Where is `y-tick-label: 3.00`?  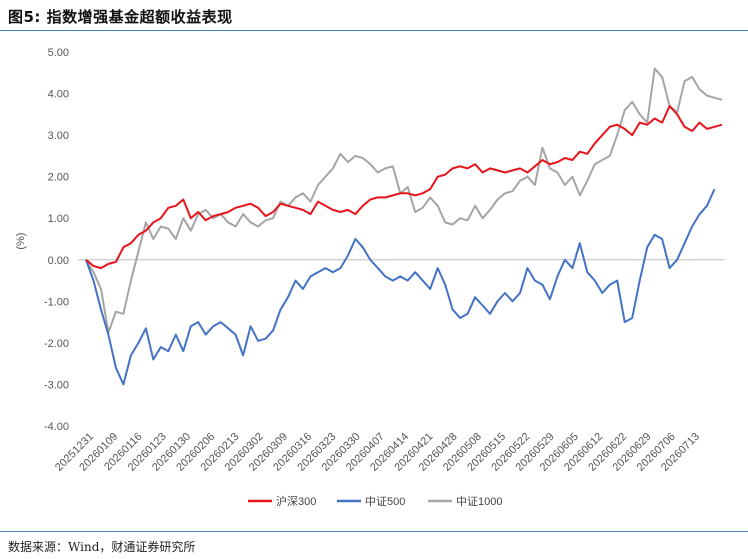 y-tick-label: 3.00 is located at coordinates (58, 136).